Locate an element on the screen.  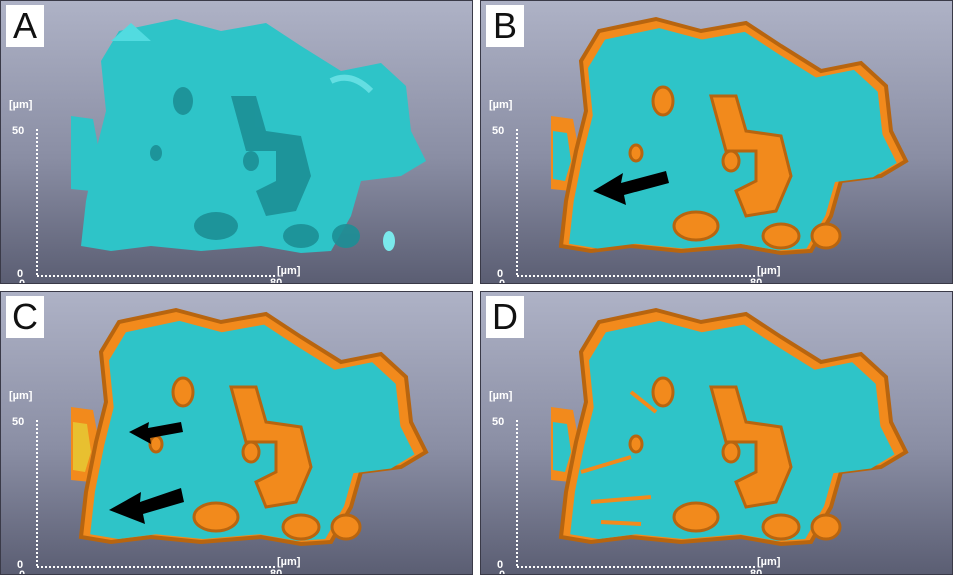
panel-b-x-unit: [µm] is located at coordinates (769, 271).